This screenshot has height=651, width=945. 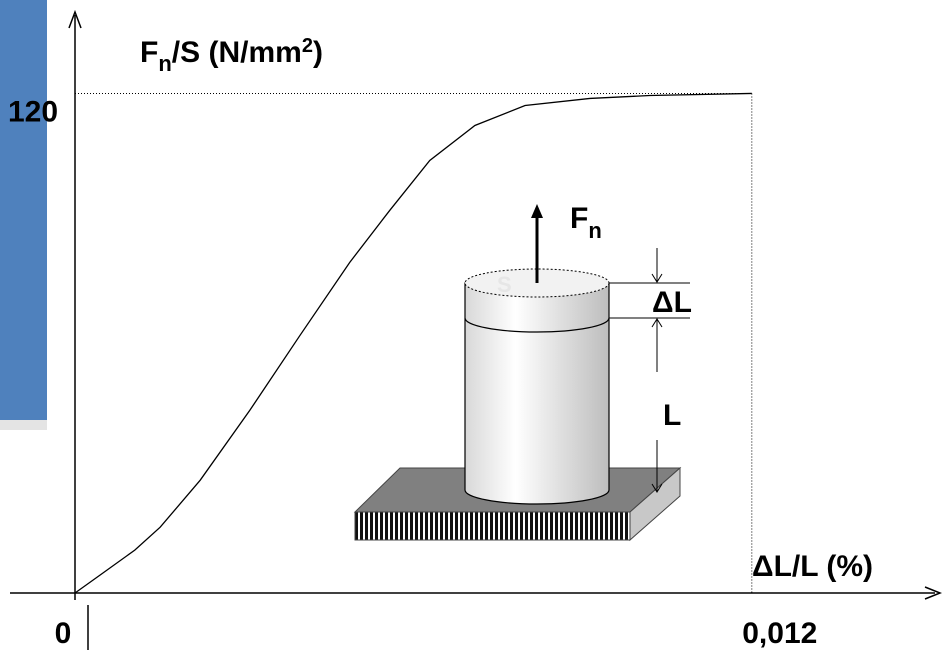 I want to click on l-arrow-head-bottom, so click(x=657, y=488).